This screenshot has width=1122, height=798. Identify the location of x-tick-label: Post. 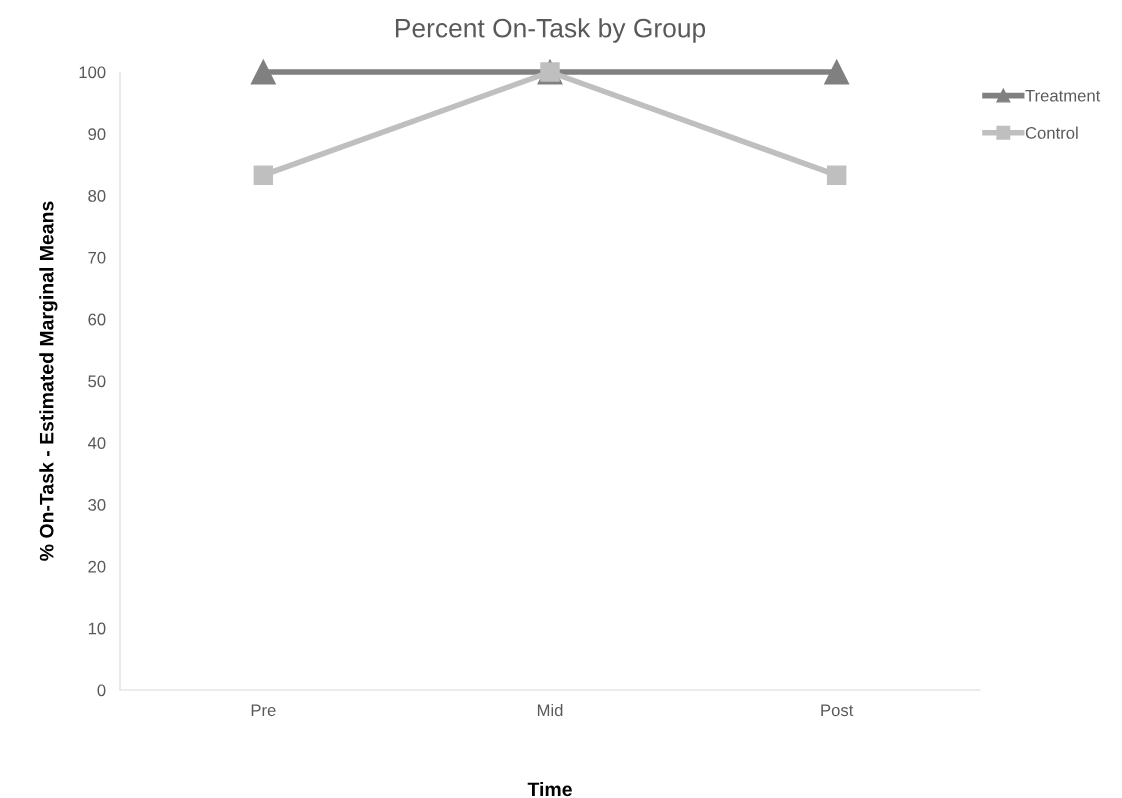
(837, 710).